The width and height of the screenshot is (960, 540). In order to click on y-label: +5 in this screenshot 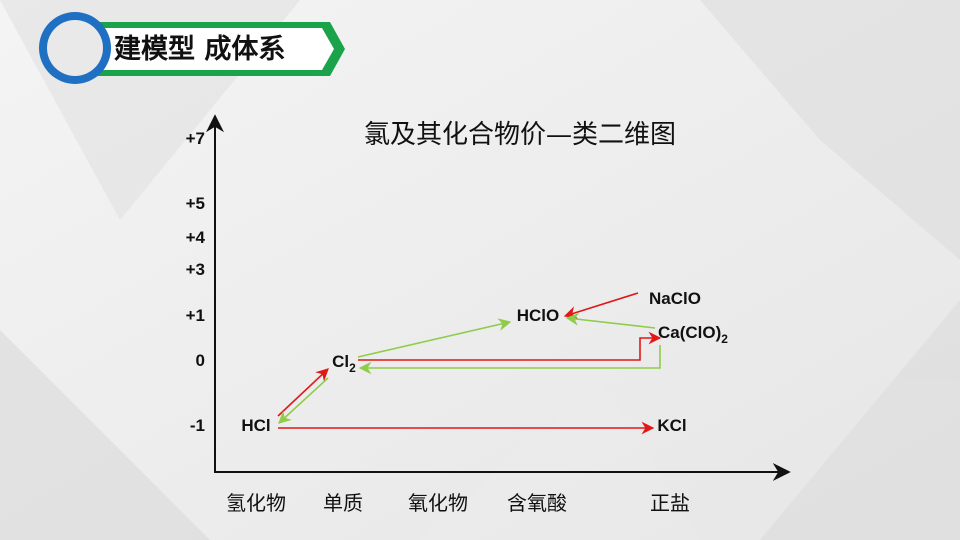, I will do `click(195, 203)`.